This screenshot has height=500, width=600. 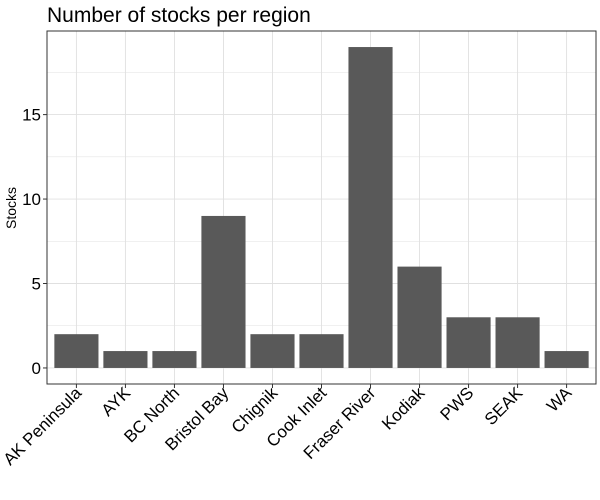 I want to click on x-tick-label: SEAK, so click(x=504, y=406).